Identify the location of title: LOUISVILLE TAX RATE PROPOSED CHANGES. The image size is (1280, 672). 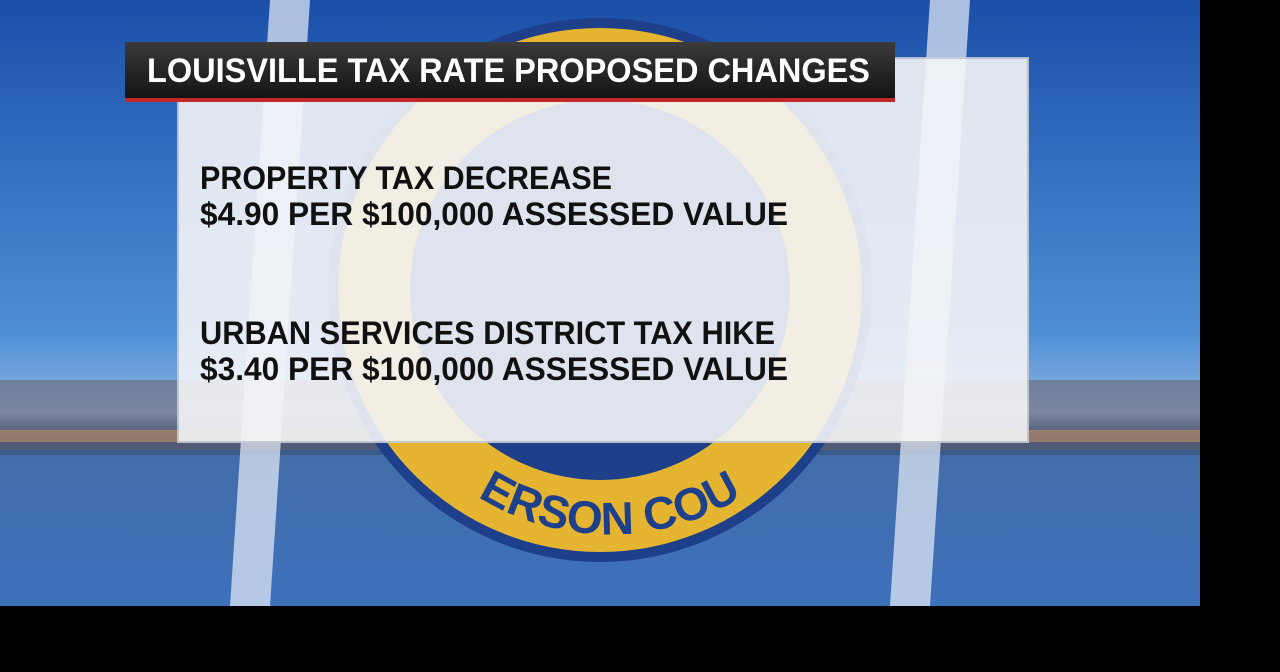
(508, 71).